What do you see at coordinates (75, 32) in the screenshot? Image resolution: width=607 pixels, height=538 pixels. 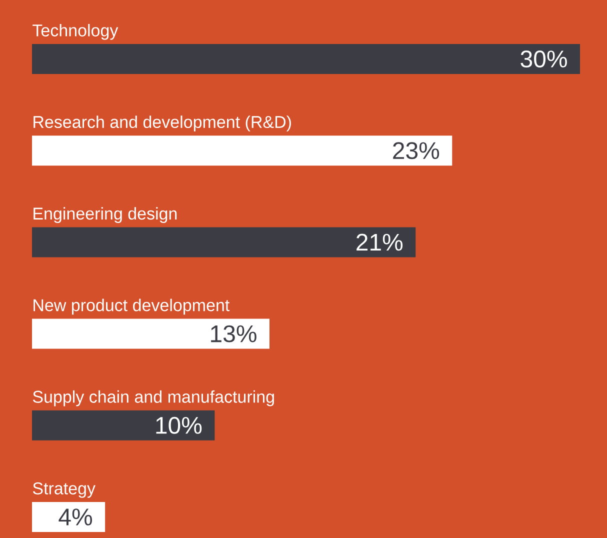 I see `y-tick-label: Technology` at bounding box center [75, 32].